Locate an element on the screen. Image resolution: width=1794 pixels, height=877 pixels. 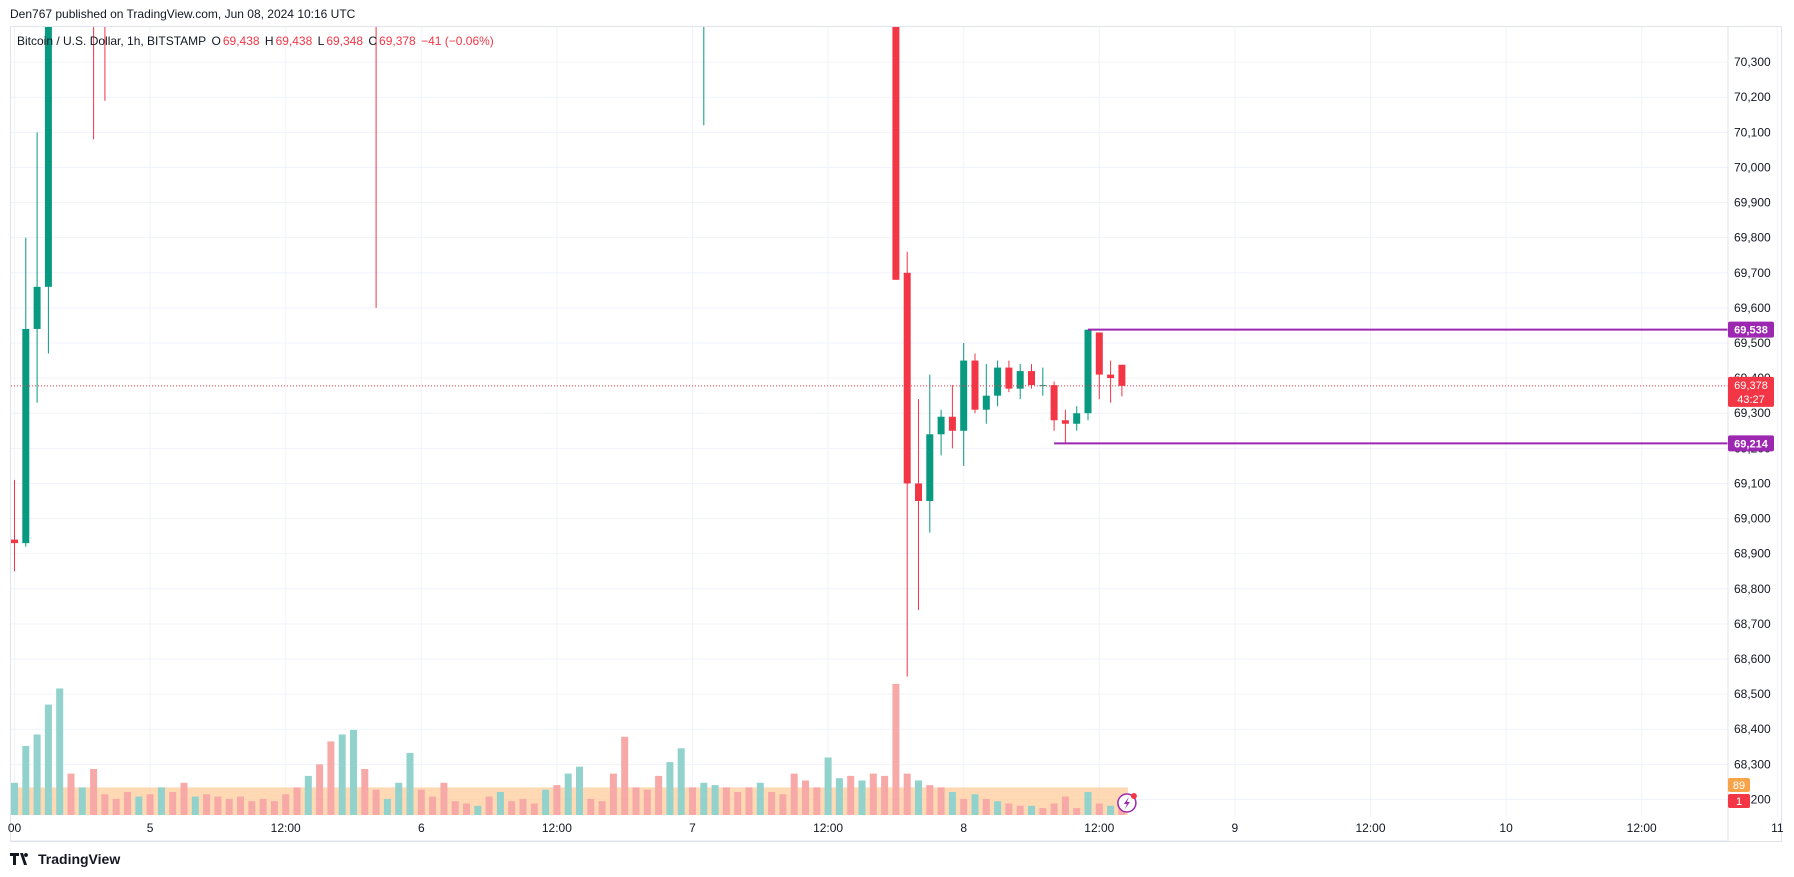
y-tick-label: 69,100 is located at coordinates (1752, 483).